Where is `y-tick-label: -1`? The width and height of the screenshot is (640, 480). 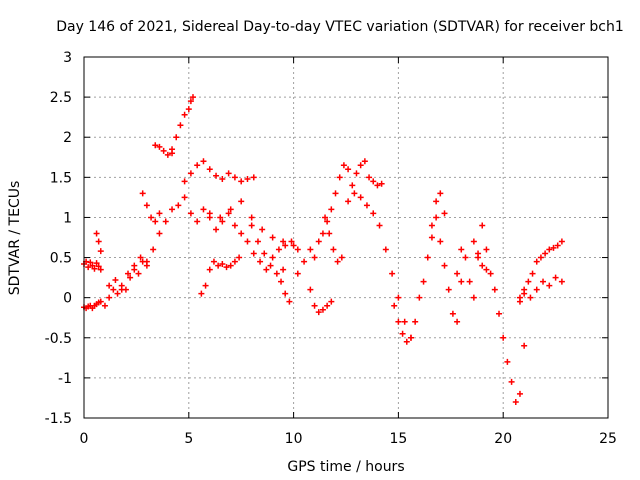
y-tick-label: -1 is located at coordinates (65, 379).